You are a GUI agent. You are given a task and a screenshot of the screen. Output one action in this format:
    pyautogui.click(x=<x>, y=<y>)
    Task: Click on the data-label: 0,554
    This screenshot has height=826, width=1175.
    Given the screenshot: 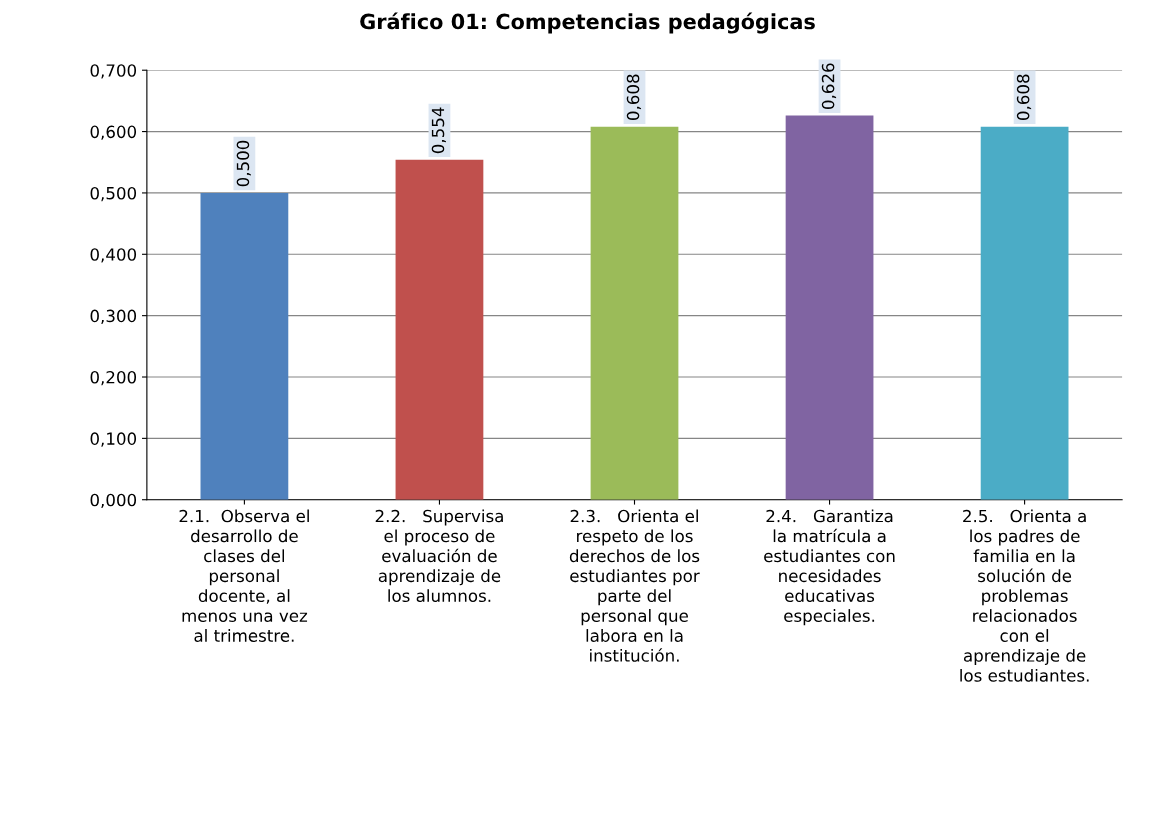 What is the action you would take?
    pyautogui.click(x=438, y=130)
    